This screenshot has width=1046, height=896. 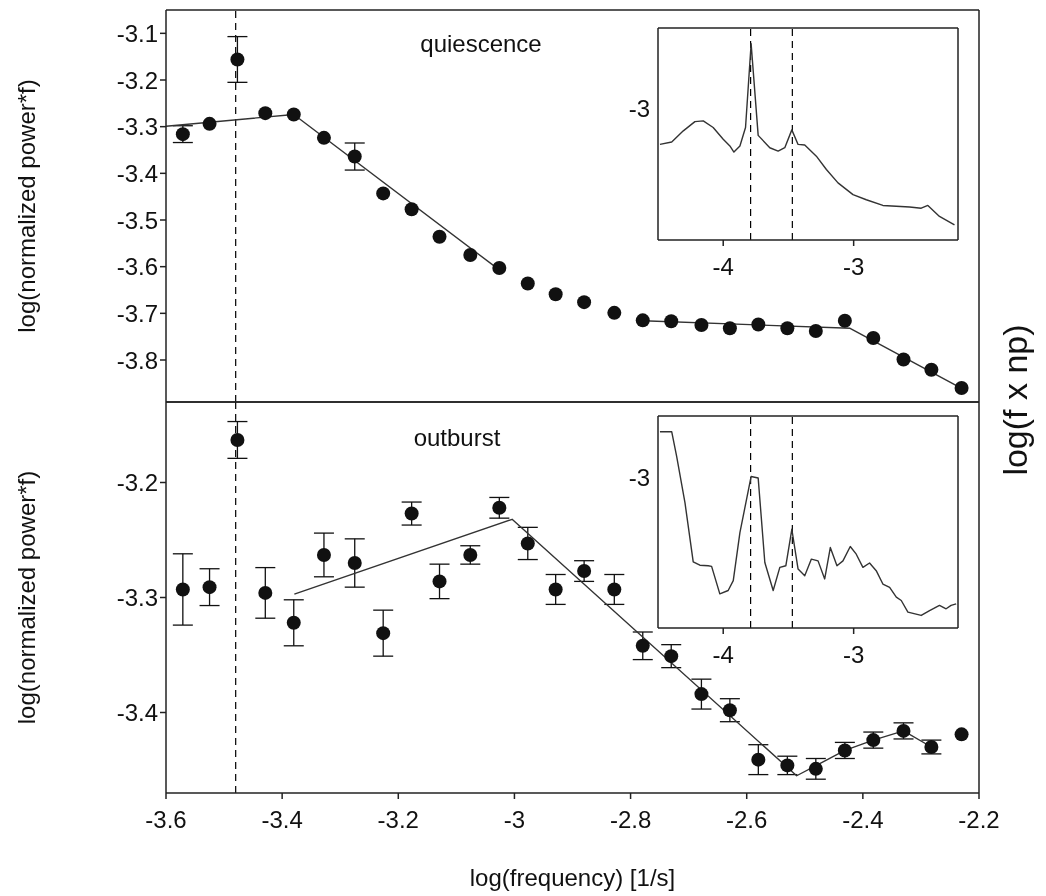 I want to click on x-tick-label: -2.8, so click(x=630, y=820).